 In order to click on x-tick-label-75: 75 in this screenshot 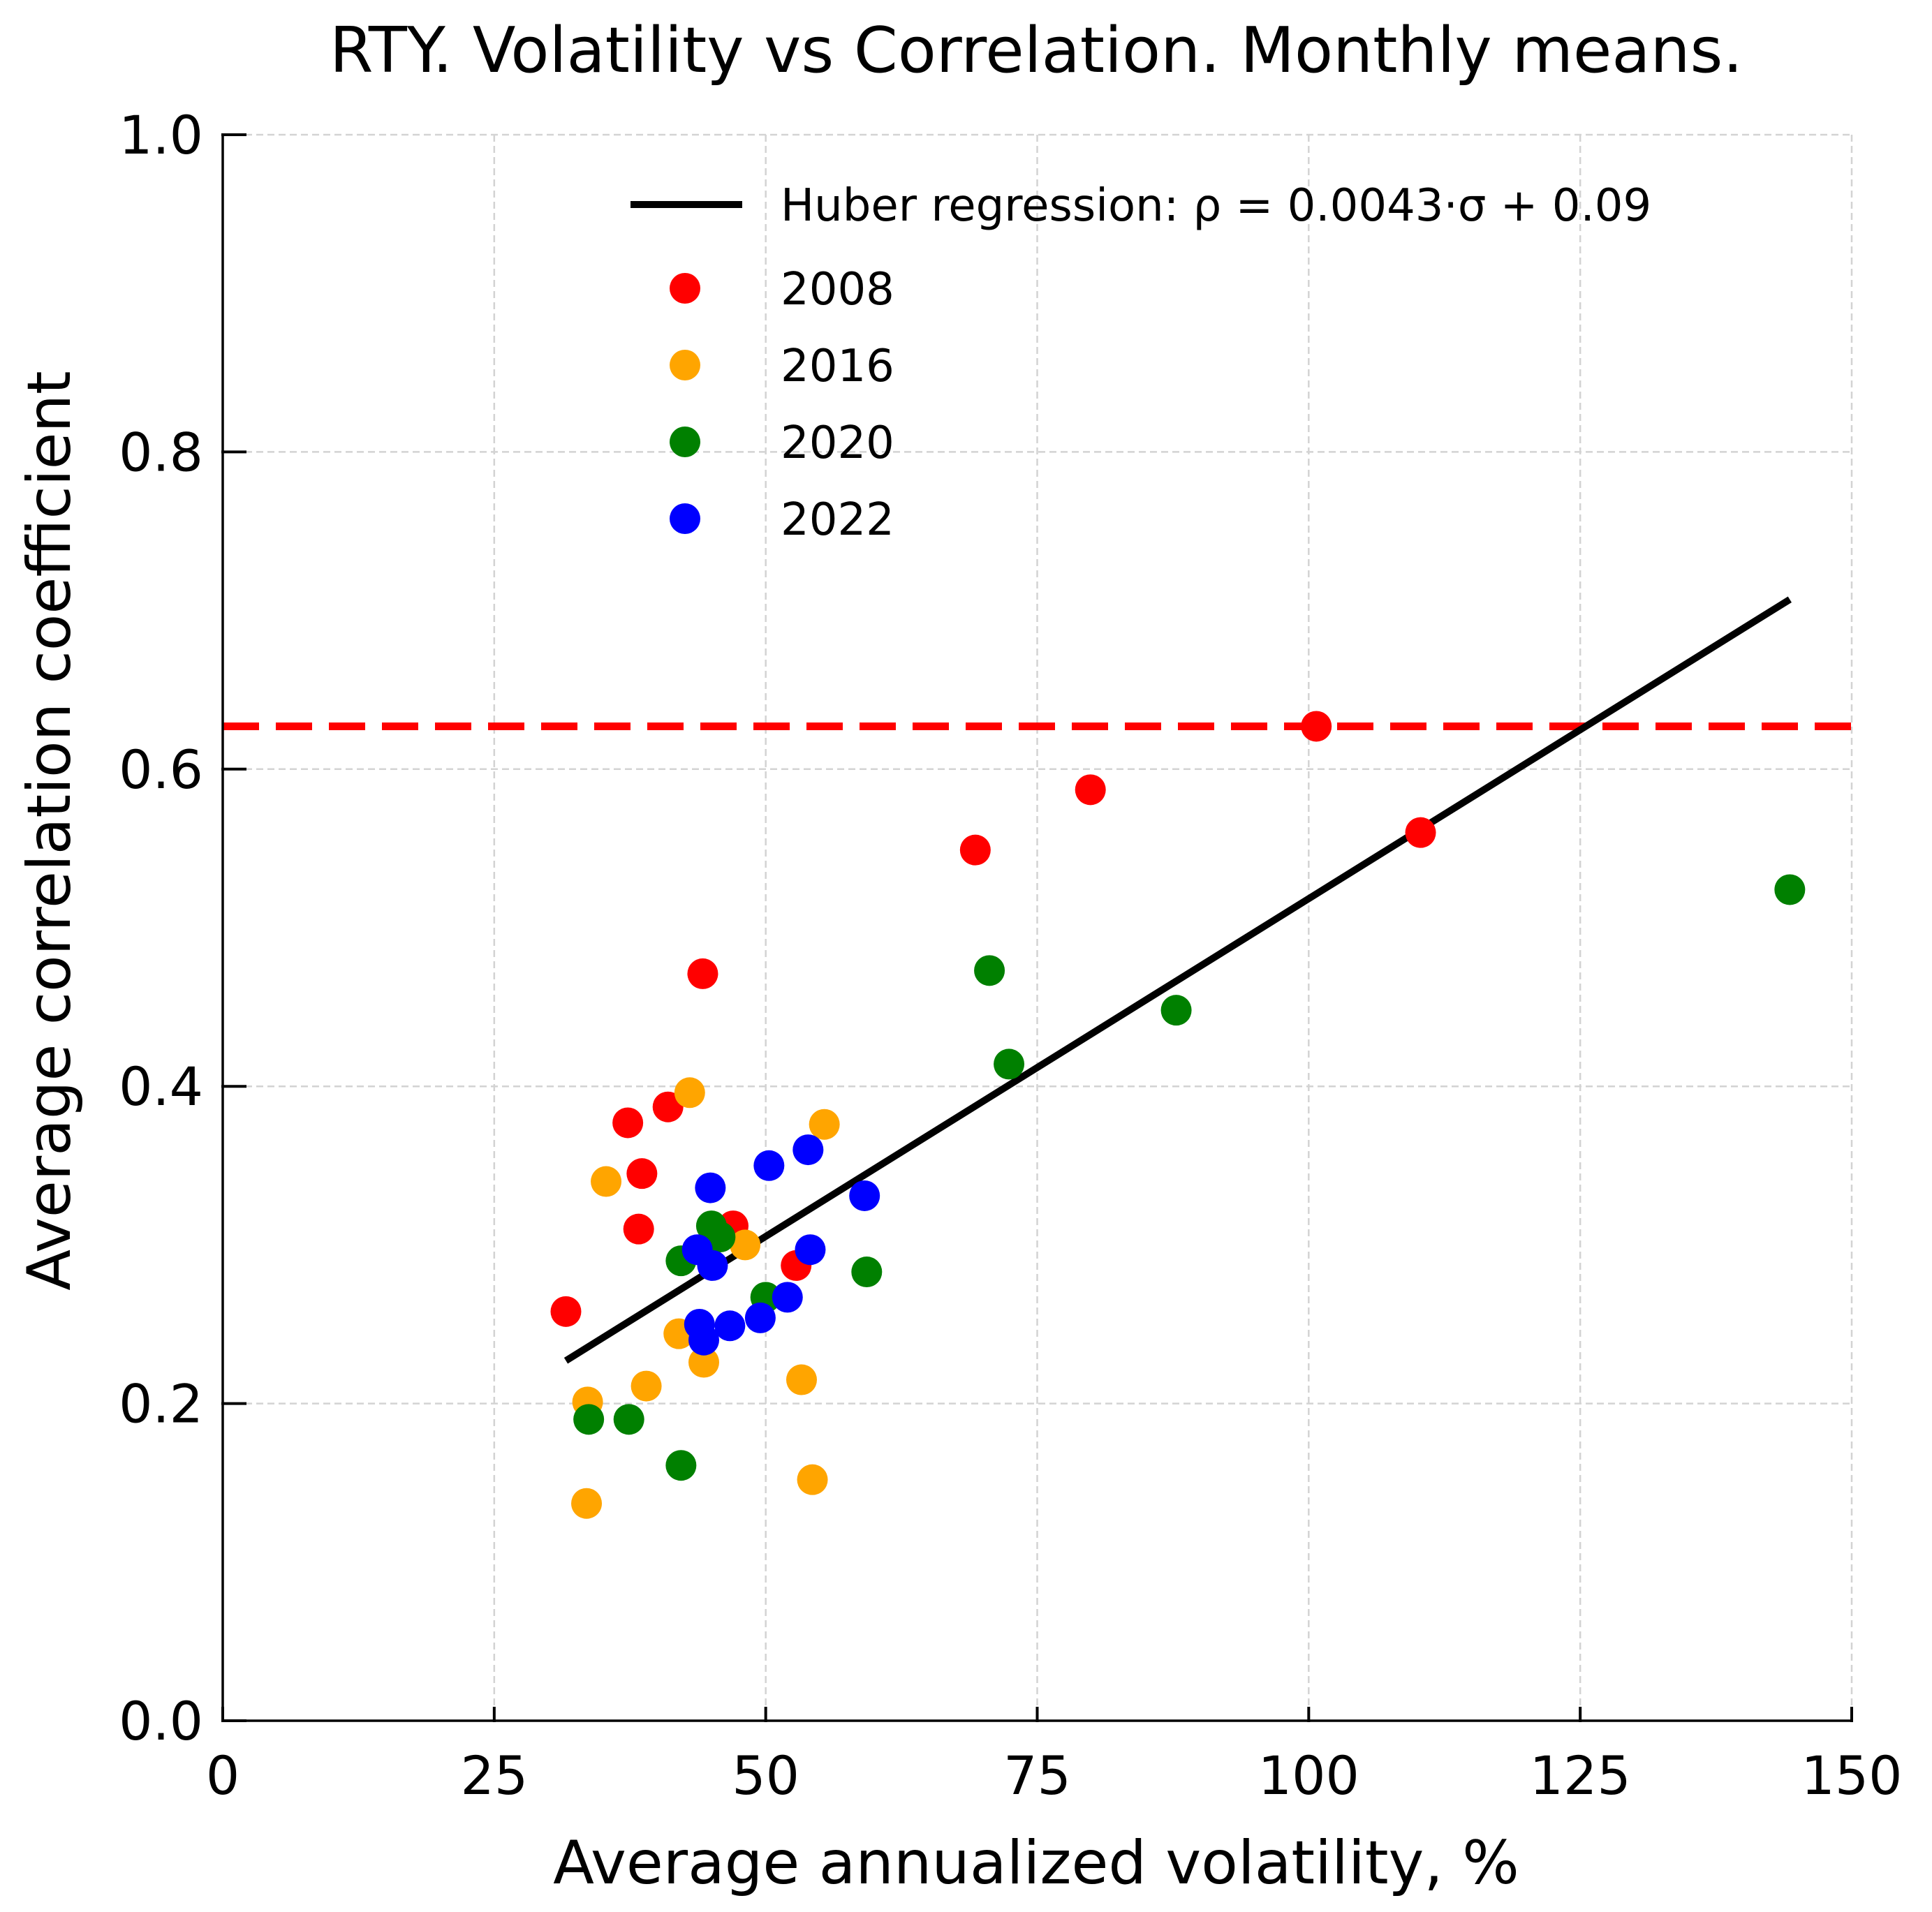, I will do `click(1037, 1775)`.